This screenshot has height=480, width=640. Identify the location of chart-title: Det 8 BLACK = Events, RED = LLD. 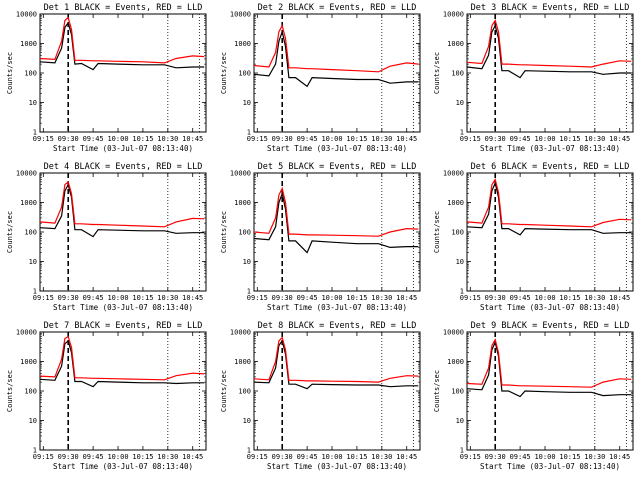
(337, 326).